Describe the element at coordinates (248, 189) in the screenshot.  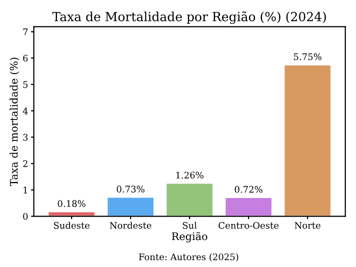
I see `data-label: 0.72%` at that location.